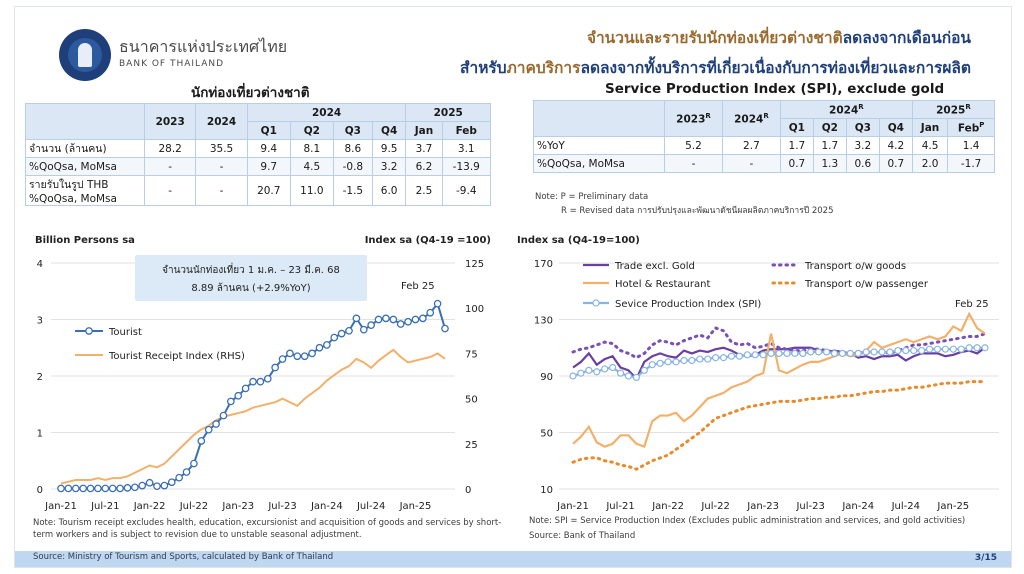 This screenshot has width=1024, height=574. I want to click on x-tick-label: Jan-25, so click(952, 506).